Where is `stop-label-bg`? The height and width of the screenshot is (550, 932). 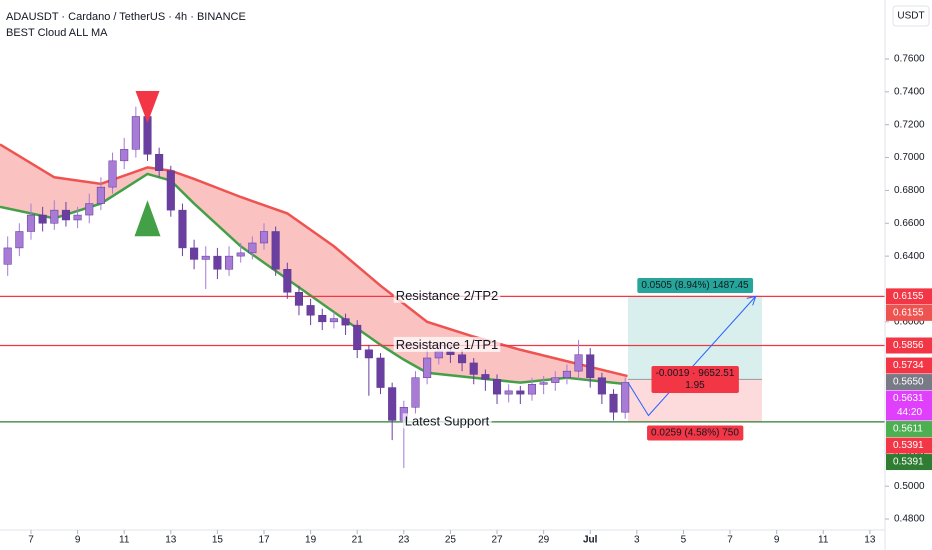 stop-label-bg is located at coordinates (695, 433).